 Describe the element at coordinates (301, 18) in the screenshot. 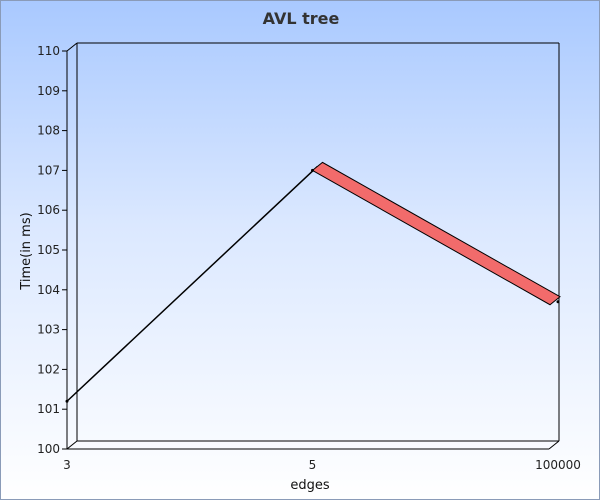

I see `chart-title: AVL tree` at that location.